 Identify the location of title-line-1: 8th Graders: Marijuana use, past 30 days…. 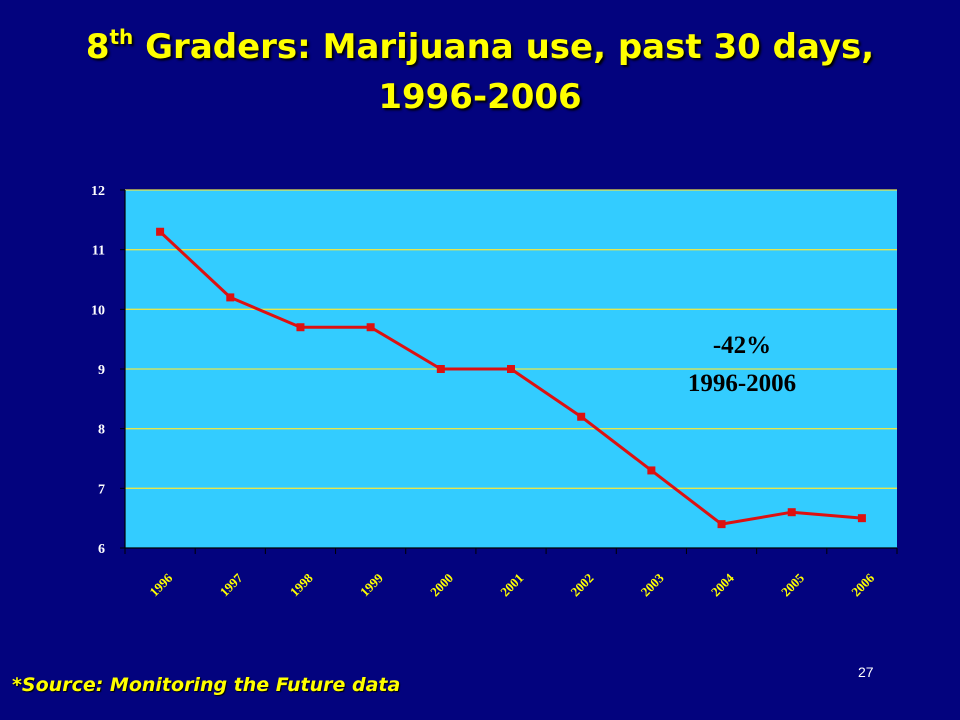
(480, 47).